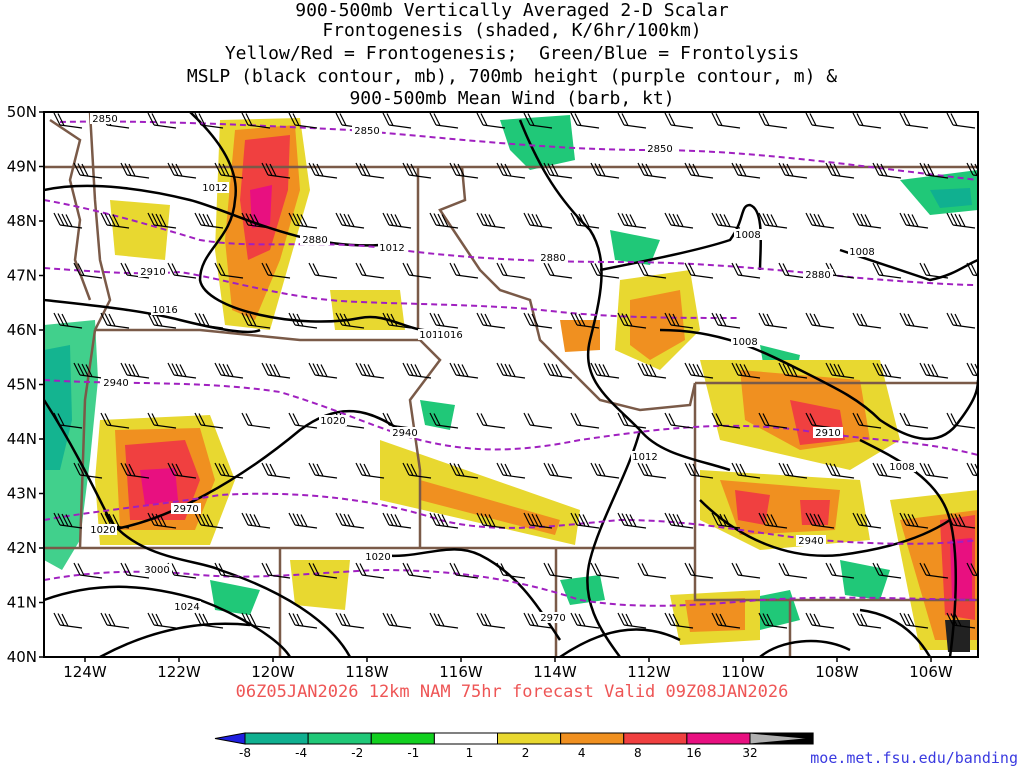  I want to click on lon-tick-label: 116W, so click(461, 672).